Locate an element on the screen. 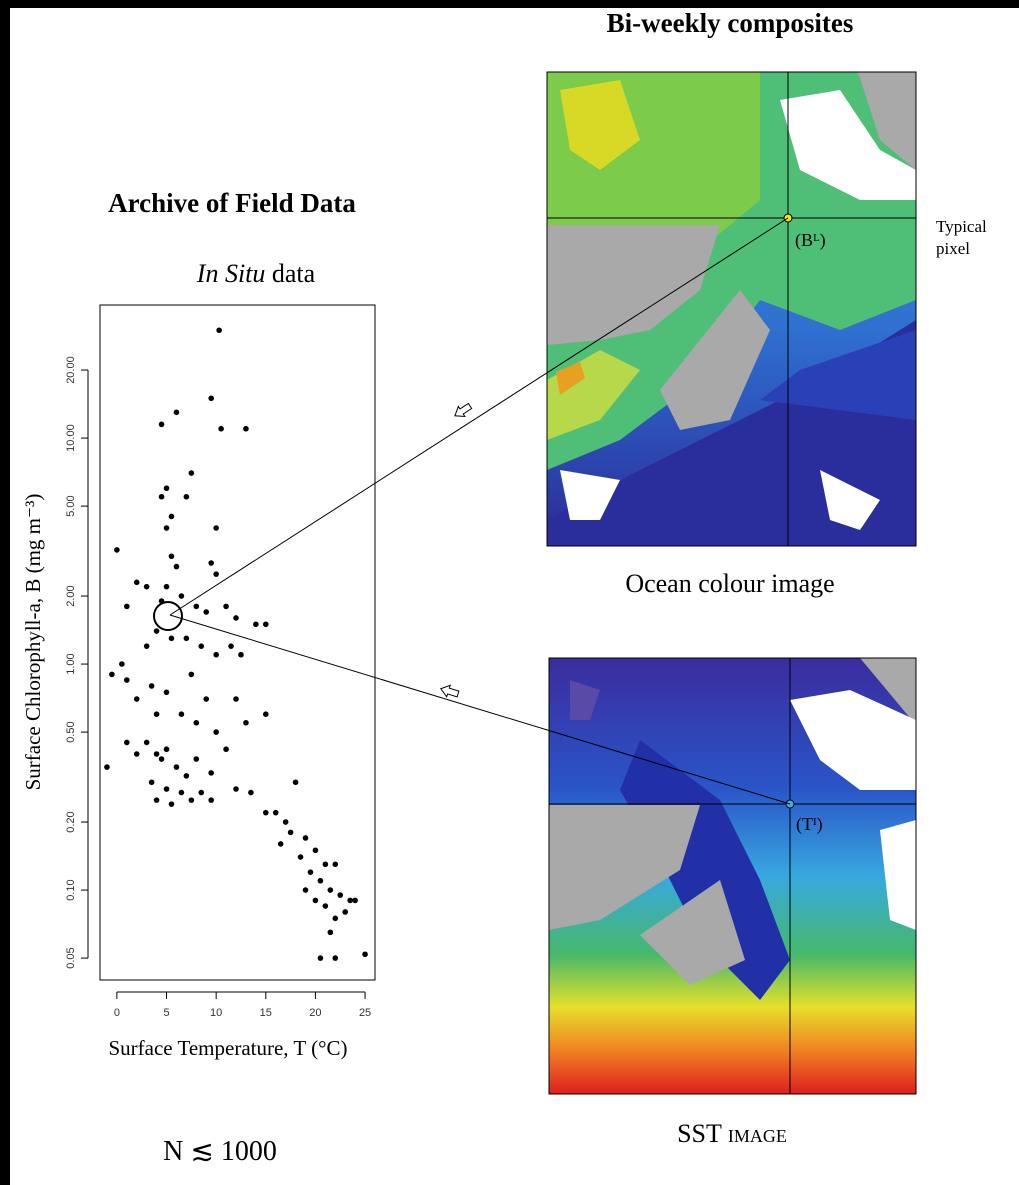  x-tick-label: 15 is located at coordinates (266, 1013).